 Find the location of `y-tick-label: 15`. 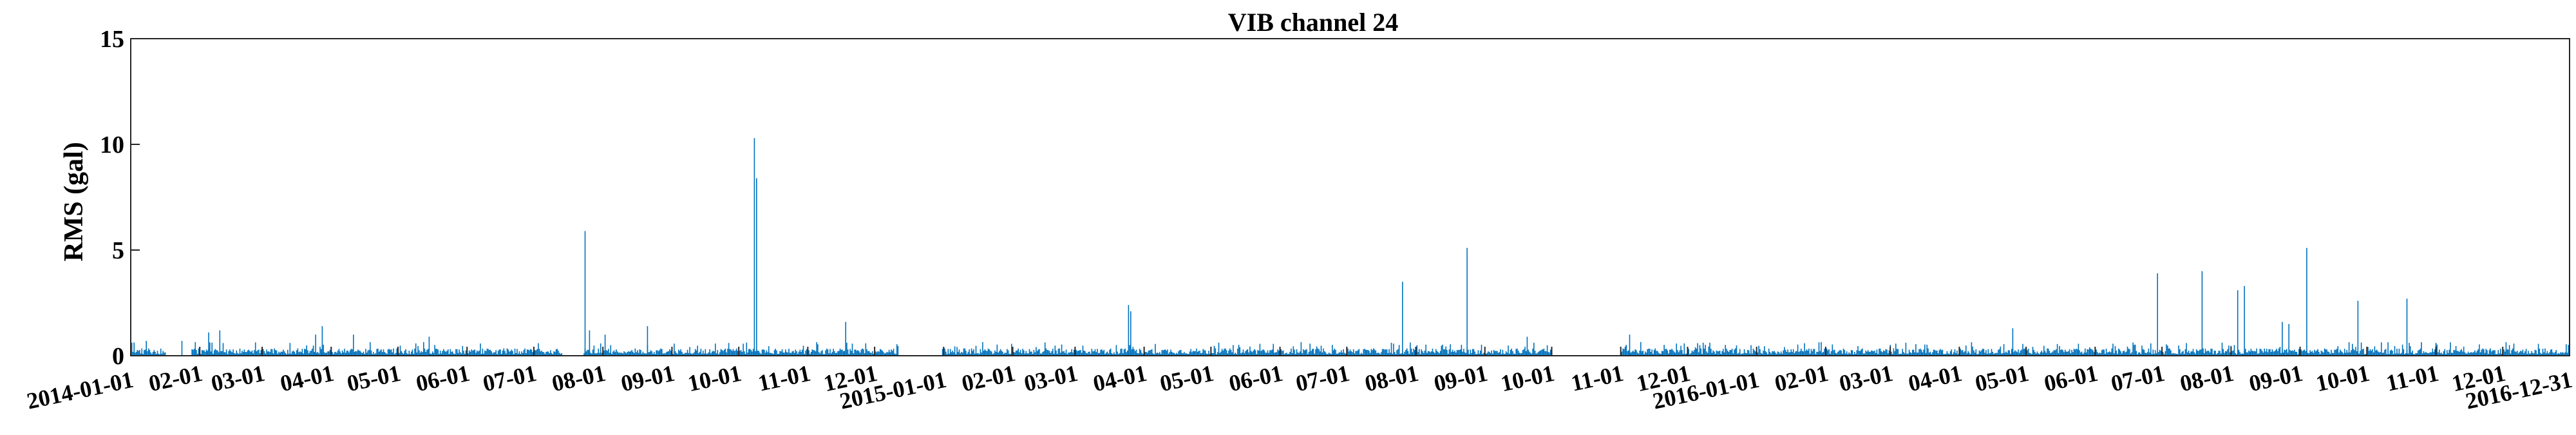

y-tick-label: 15 is located at coordinates (112, 40).